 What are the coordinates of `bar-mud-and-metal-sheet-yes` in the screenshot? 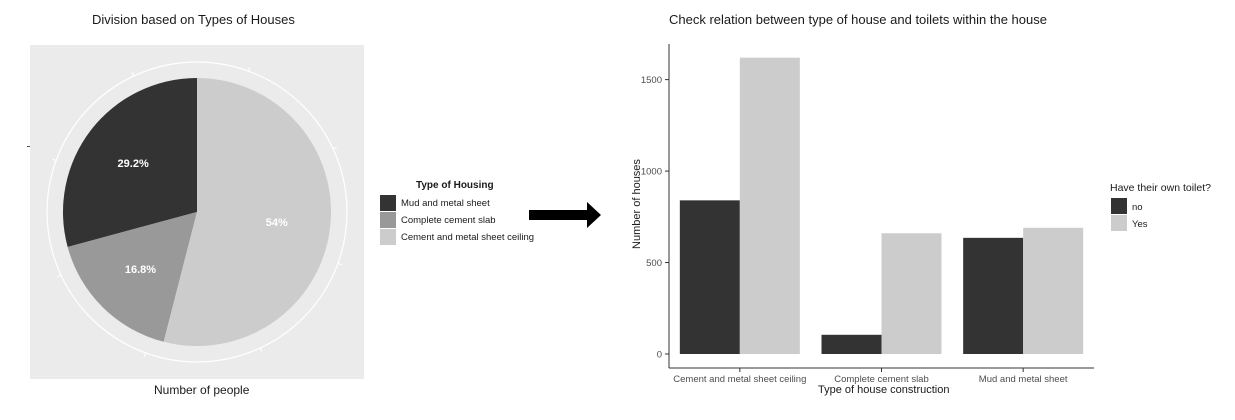 It's located at (1053, 290).